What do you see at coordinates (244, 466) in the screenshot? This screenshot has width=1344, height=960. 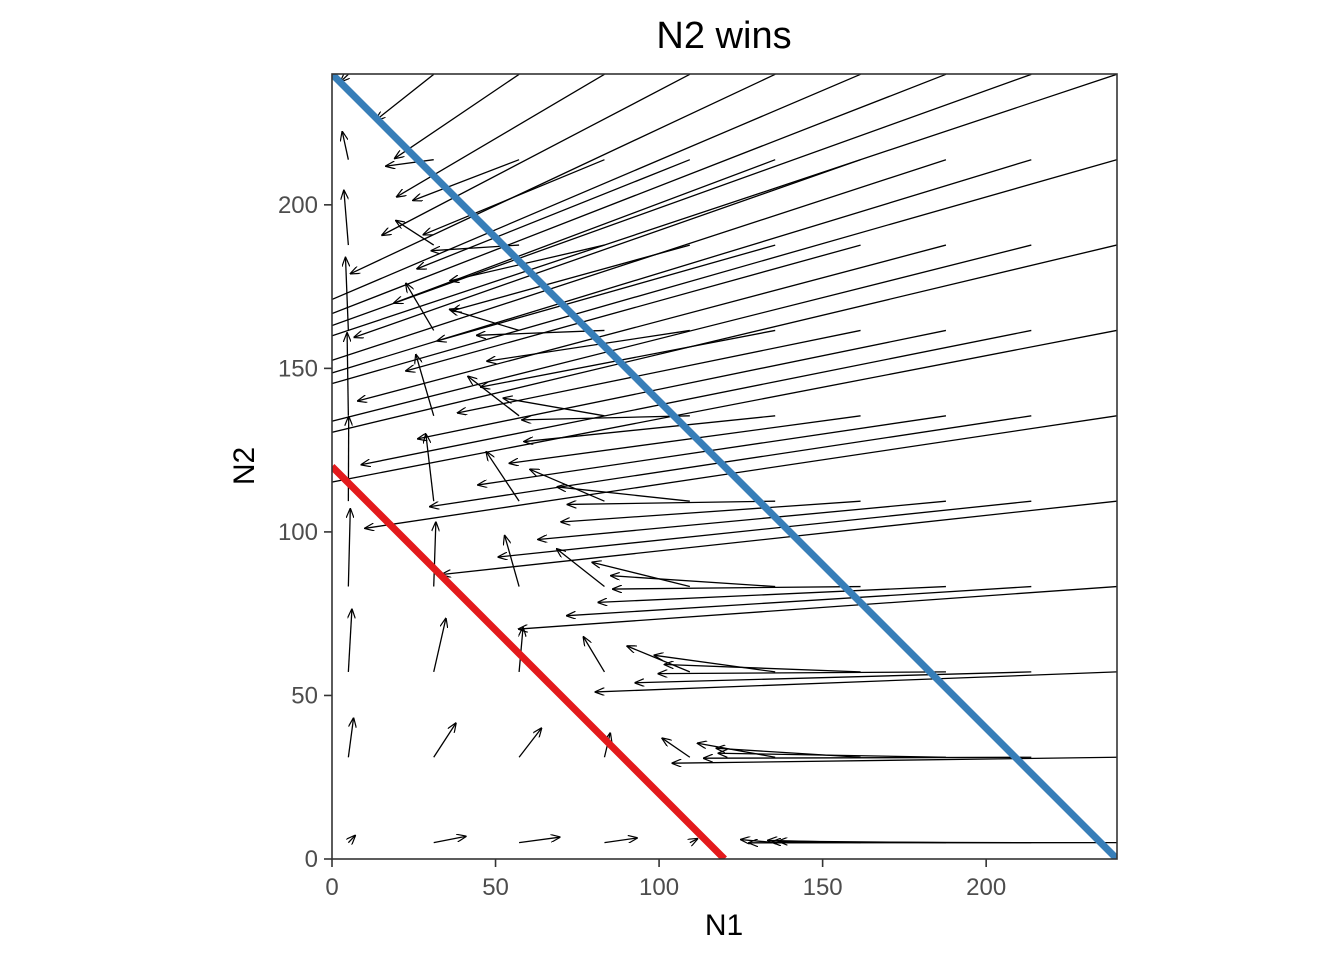 I see `y-axis-label: N2` at bounding box center [244, 466].